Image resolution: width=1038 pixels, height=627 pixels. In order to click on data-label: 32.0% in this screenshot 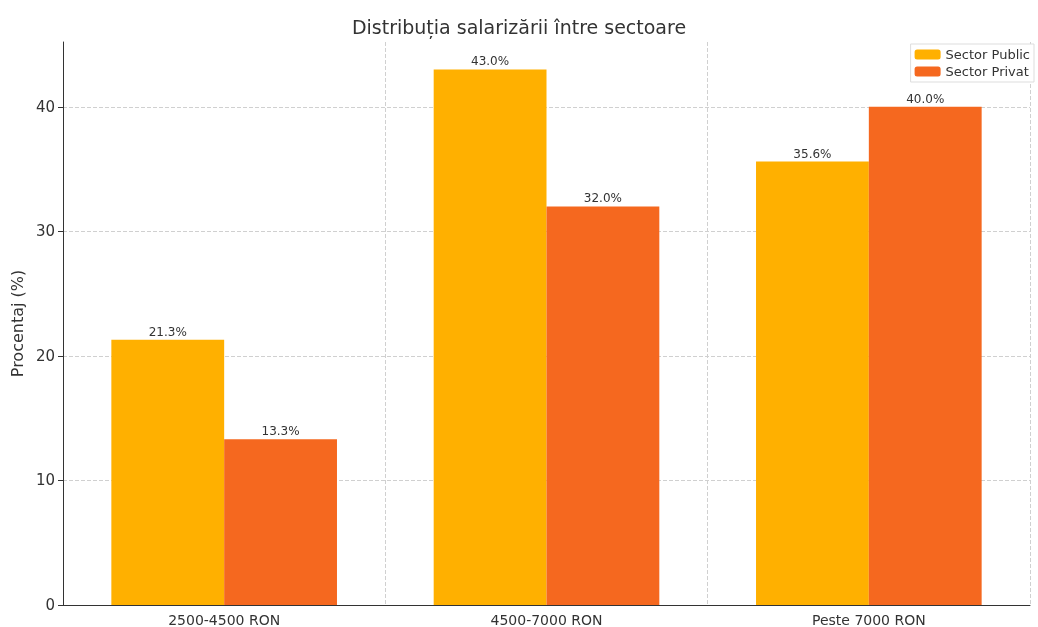, I will do `click(602, 198)`.